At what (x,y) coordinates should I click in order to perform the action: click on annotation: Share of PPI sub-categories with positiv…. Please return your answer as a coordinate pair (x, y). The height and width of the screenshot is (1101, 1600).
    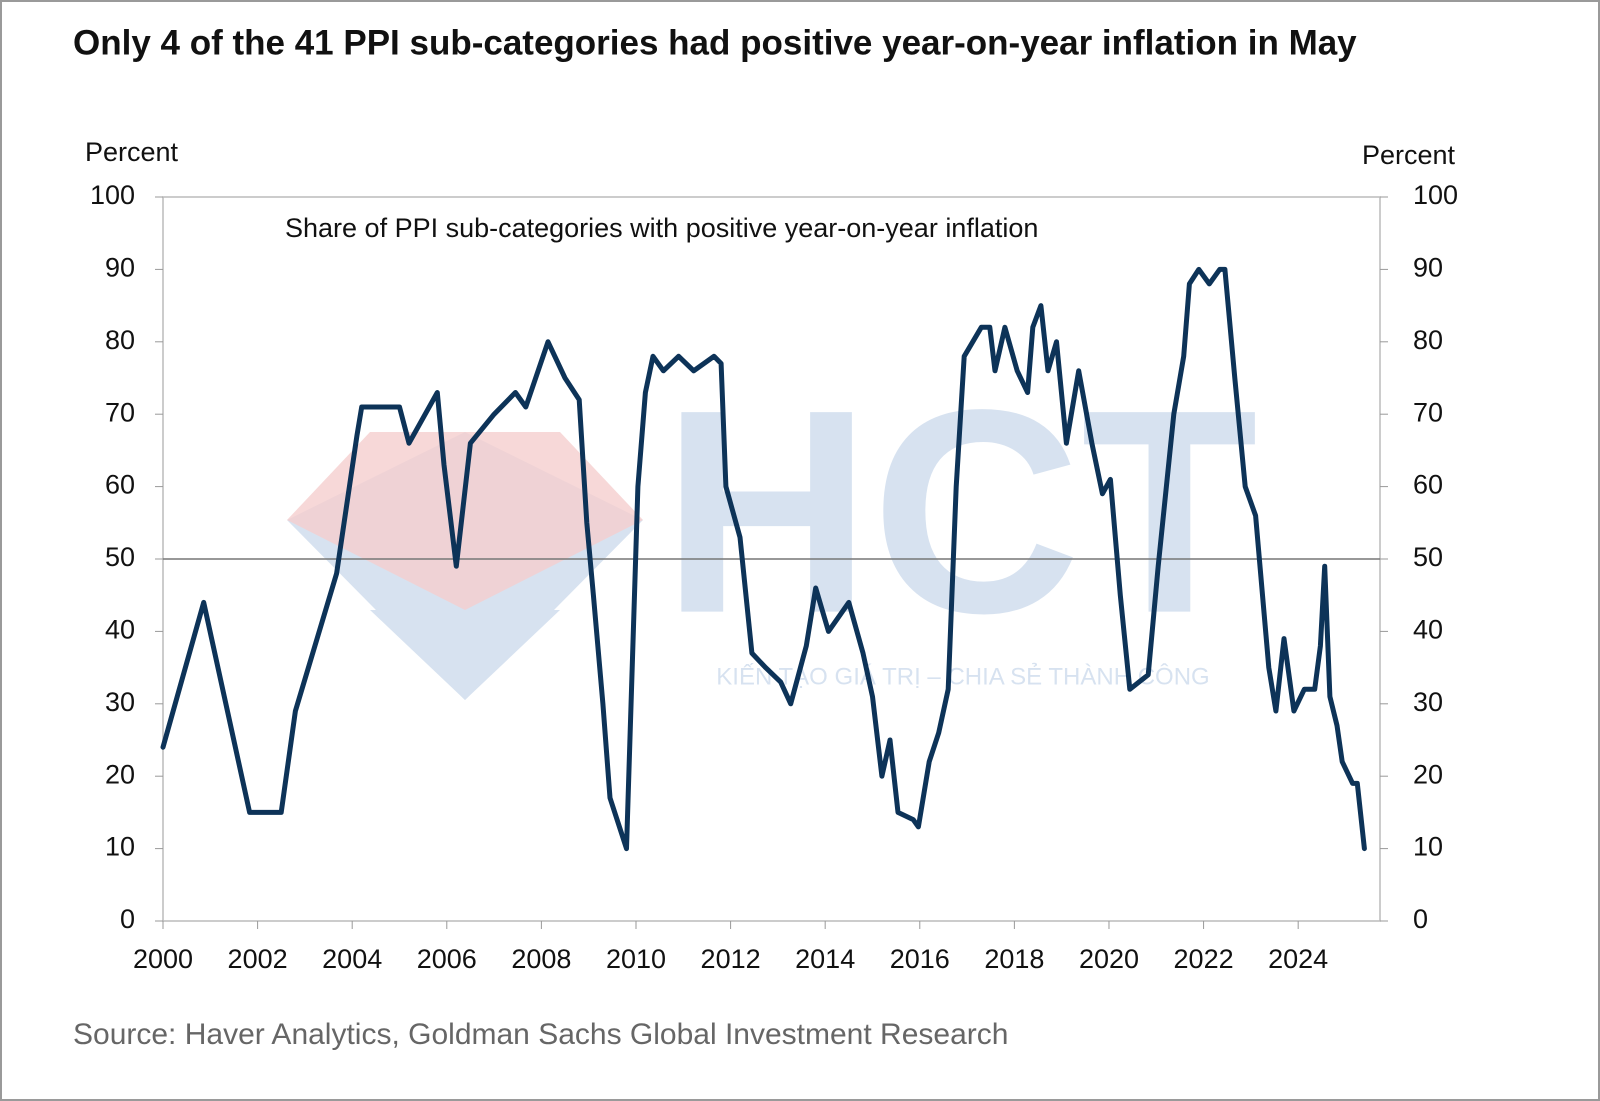
    Looking at the image, I should click on (661, 228).